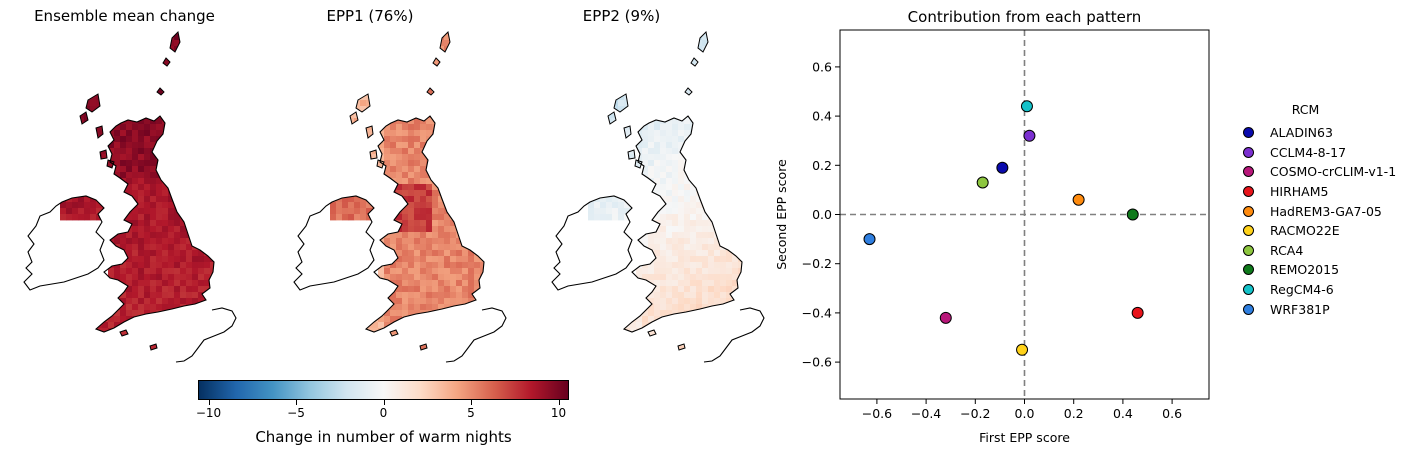 This screenshot has height=454, width=1427. Describe the element at coordinates (658, 196) in the screenshot. I see `map-epp2` at that location.